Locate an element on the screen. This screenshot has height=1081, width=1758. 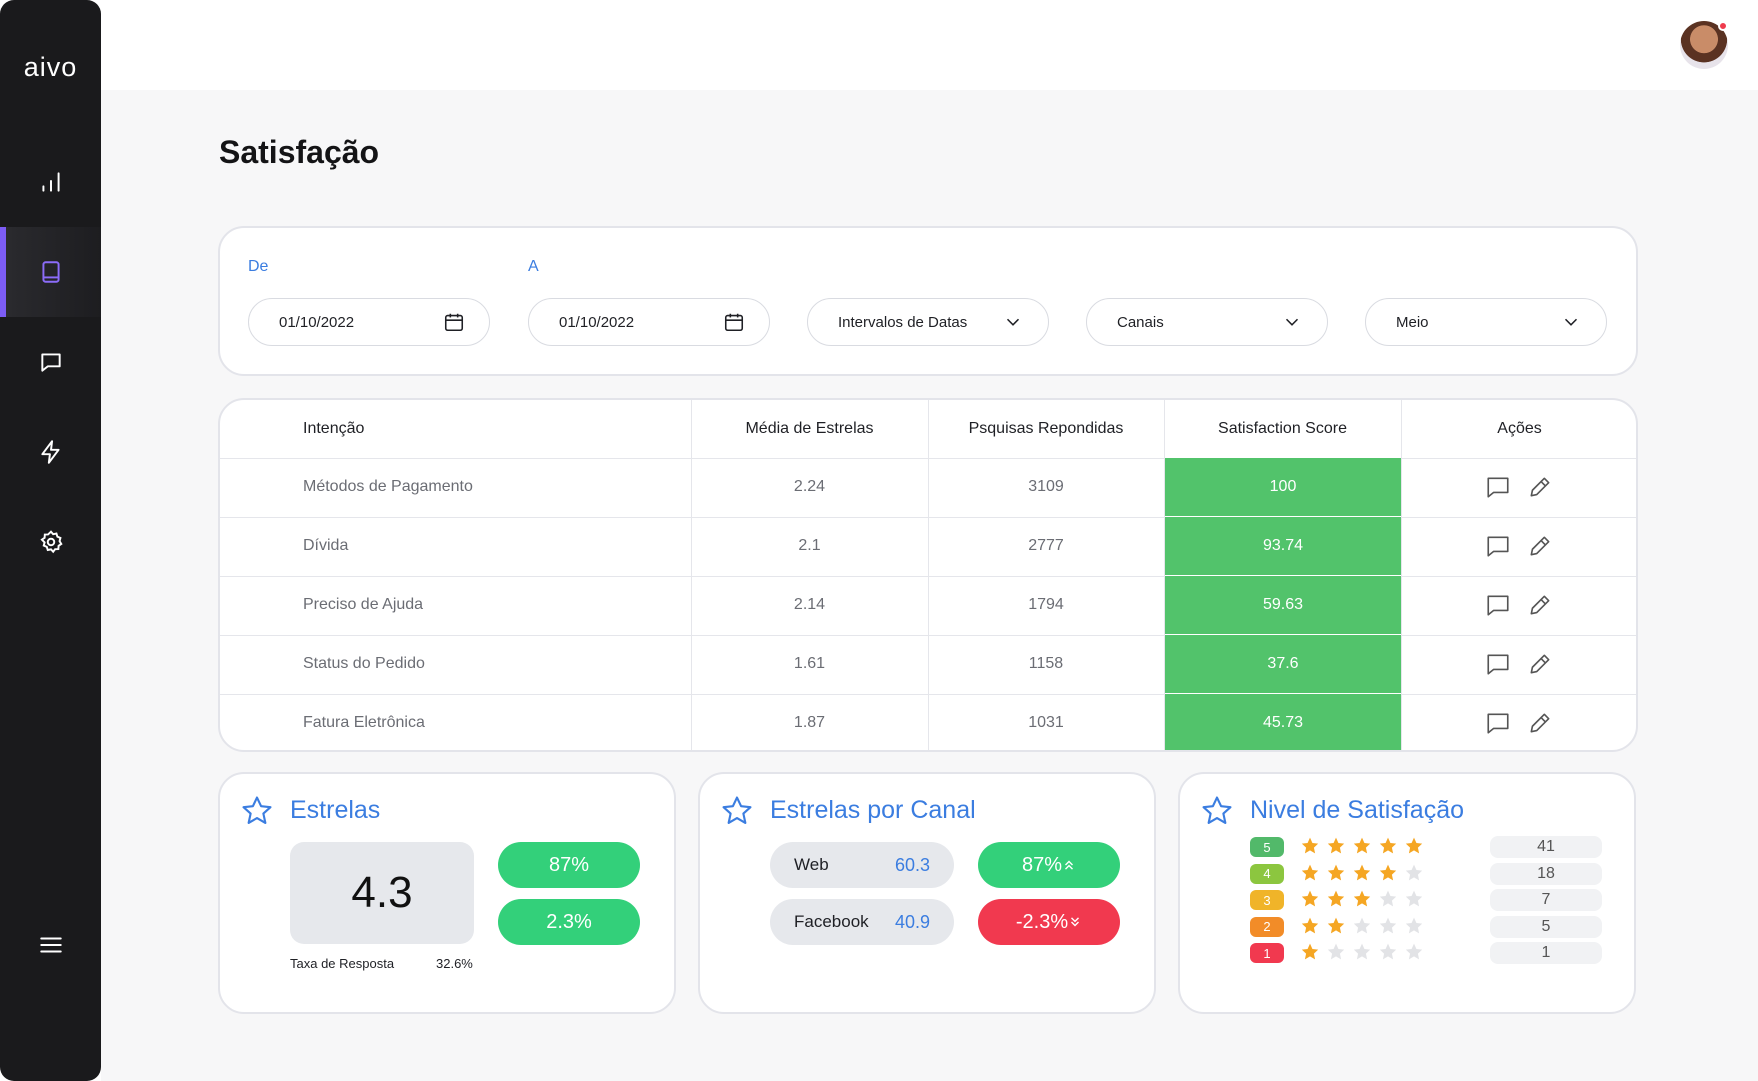
book-icon is located at coordinates (50, 272).